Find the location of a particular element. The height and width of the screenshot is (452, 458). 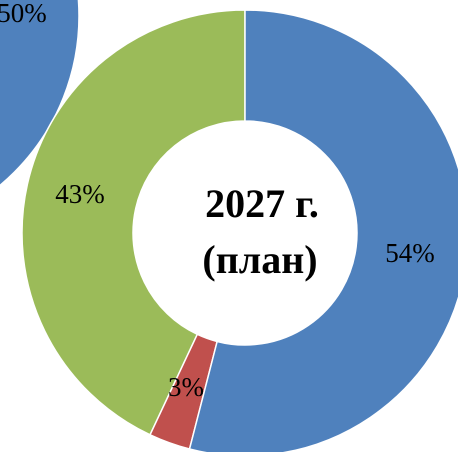

data-label: 50% is located at coordinates (23, 14).